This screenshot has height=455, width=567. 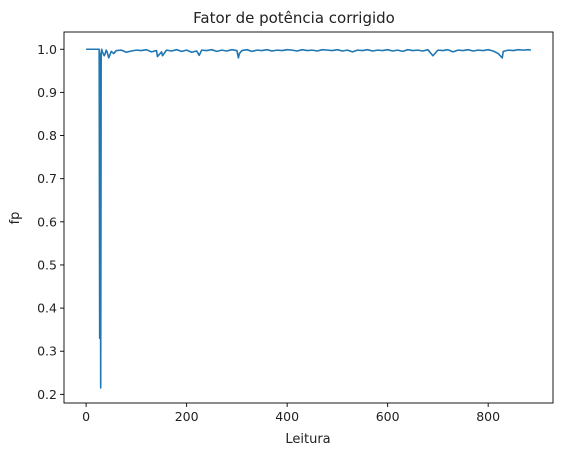 What do you see at coordinates (47, 394) in the screenshot?
I see `y-tick-label: 0.2` at bounding box center [47, 394].